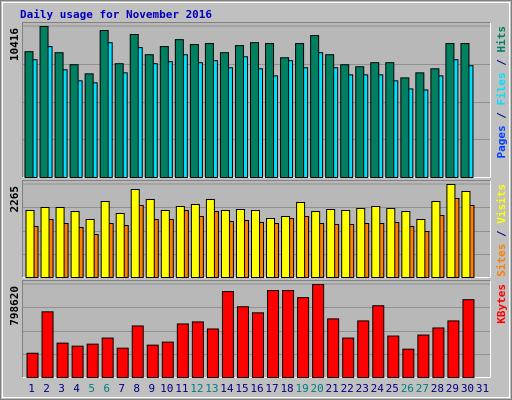 The height and width of the screenshot is (400, 512). Describe the element at coordinates (151, 388) in the screenshot. I see `x-tick-label: 9` at that location.